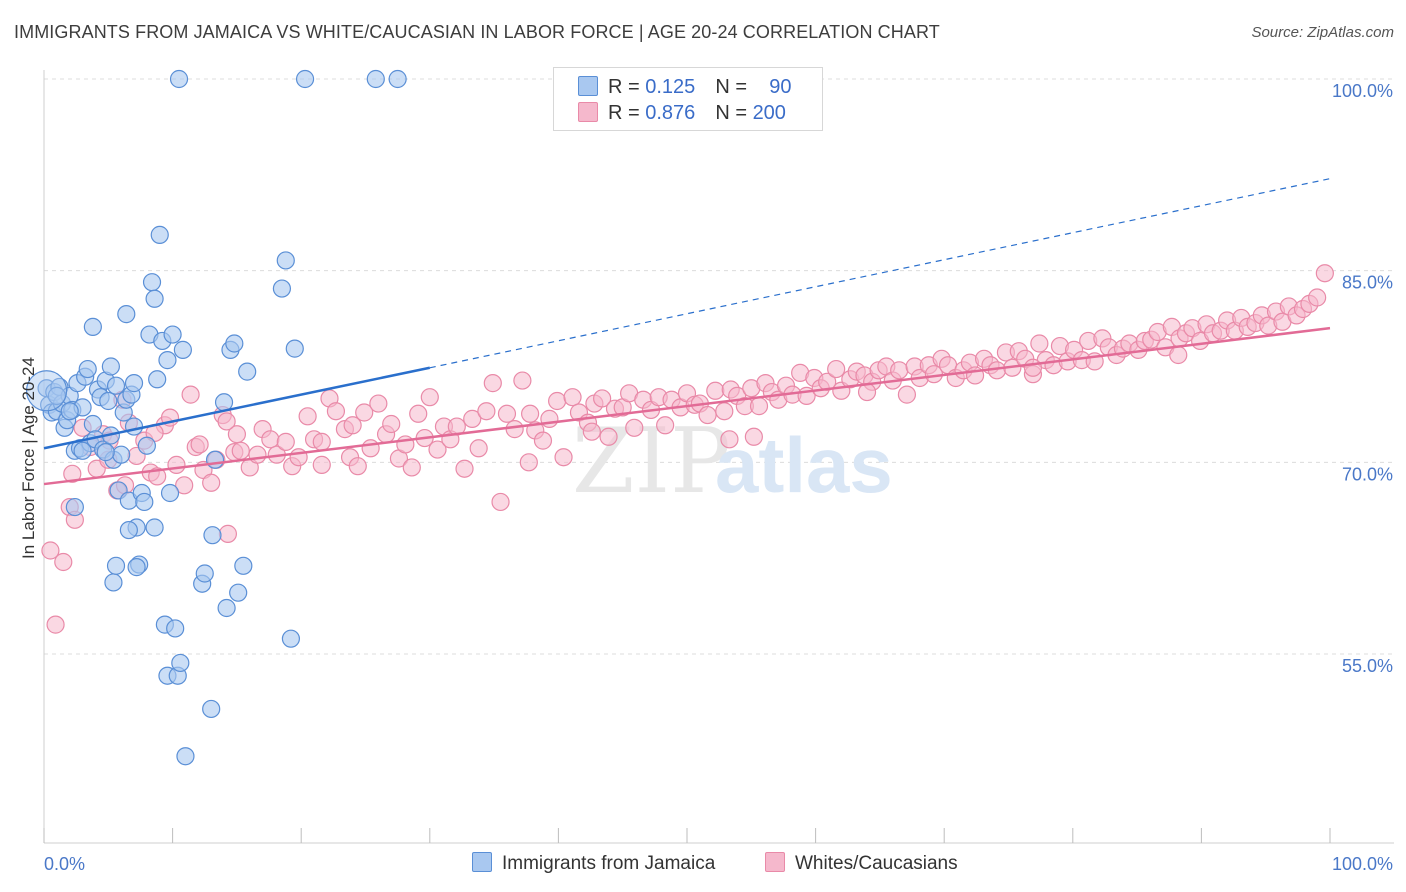  I want to click on y-axis-label: In Labor Force | Age 20-24, so click(28, 458).